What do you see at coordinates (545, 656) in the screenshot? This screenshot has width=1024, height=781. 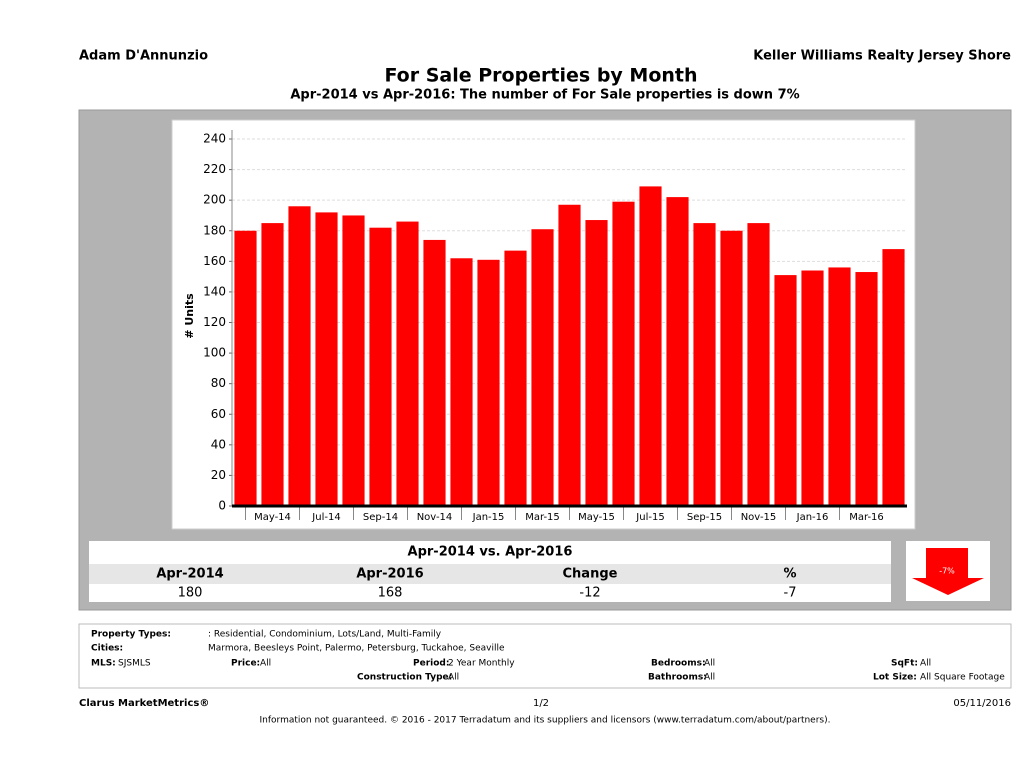 I see `details-box` at bounding box center [545, 656].